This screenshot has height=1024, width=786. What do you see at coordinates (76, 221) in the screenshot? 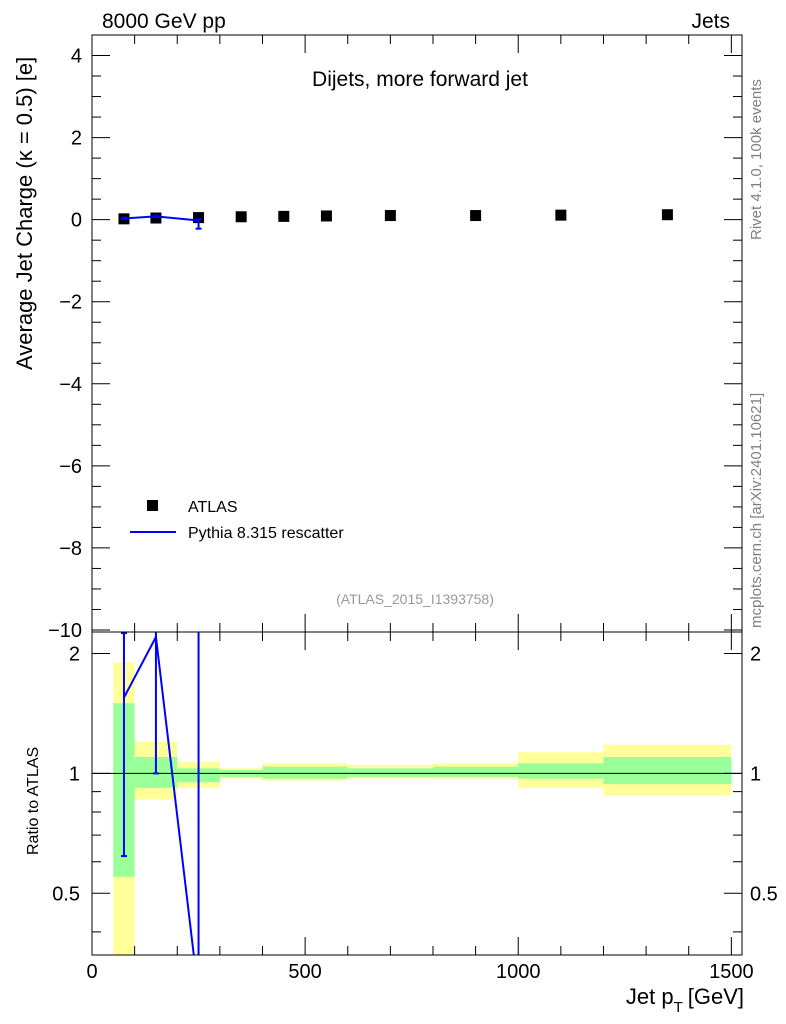
I see `y-tick-label: 0` at bounding box center [76, 221].